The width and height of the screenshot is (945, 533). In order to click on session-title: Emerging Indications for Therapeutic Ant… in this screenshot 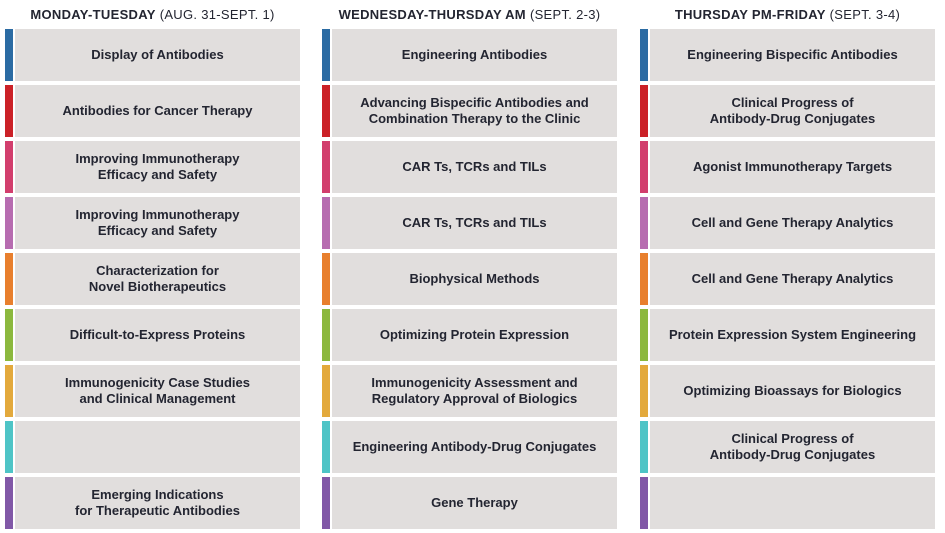, I will do `click(157, 503)`.